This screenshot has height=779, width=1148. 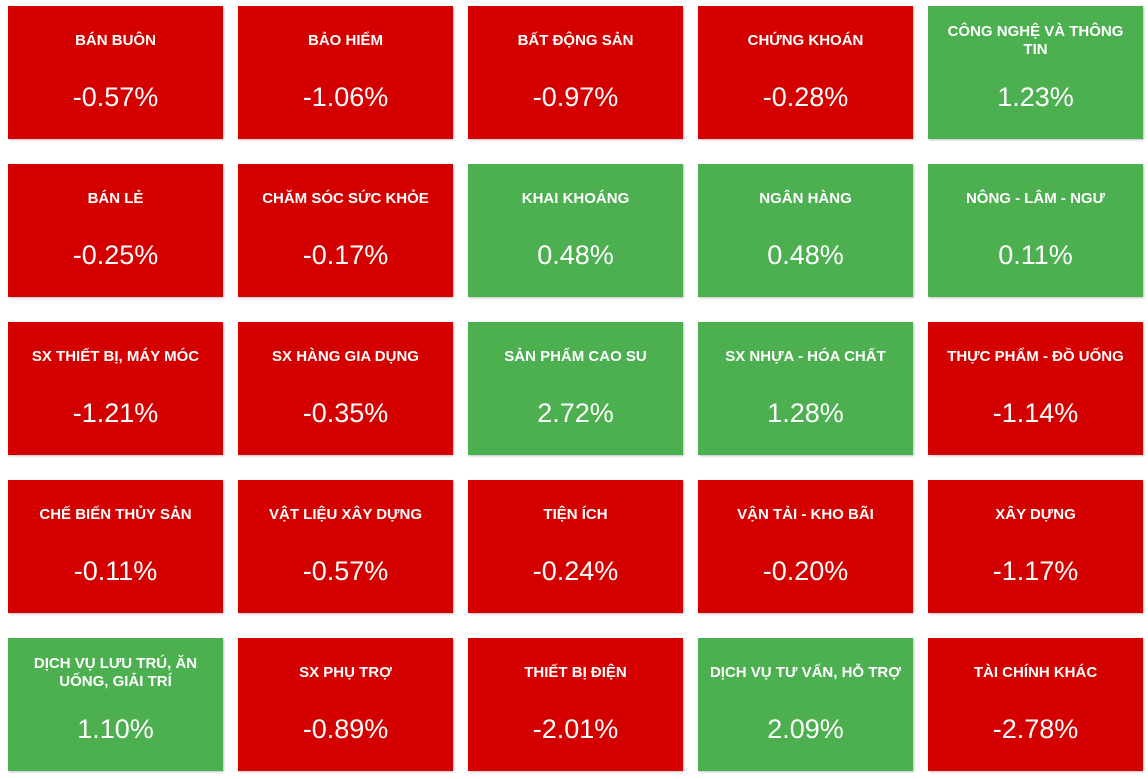 What do you see at coordinates (575, 230) in the screenshot?
I see `sector-tile: KHAI KHOÁNG 0.48%` at bounding box center [575, 230].